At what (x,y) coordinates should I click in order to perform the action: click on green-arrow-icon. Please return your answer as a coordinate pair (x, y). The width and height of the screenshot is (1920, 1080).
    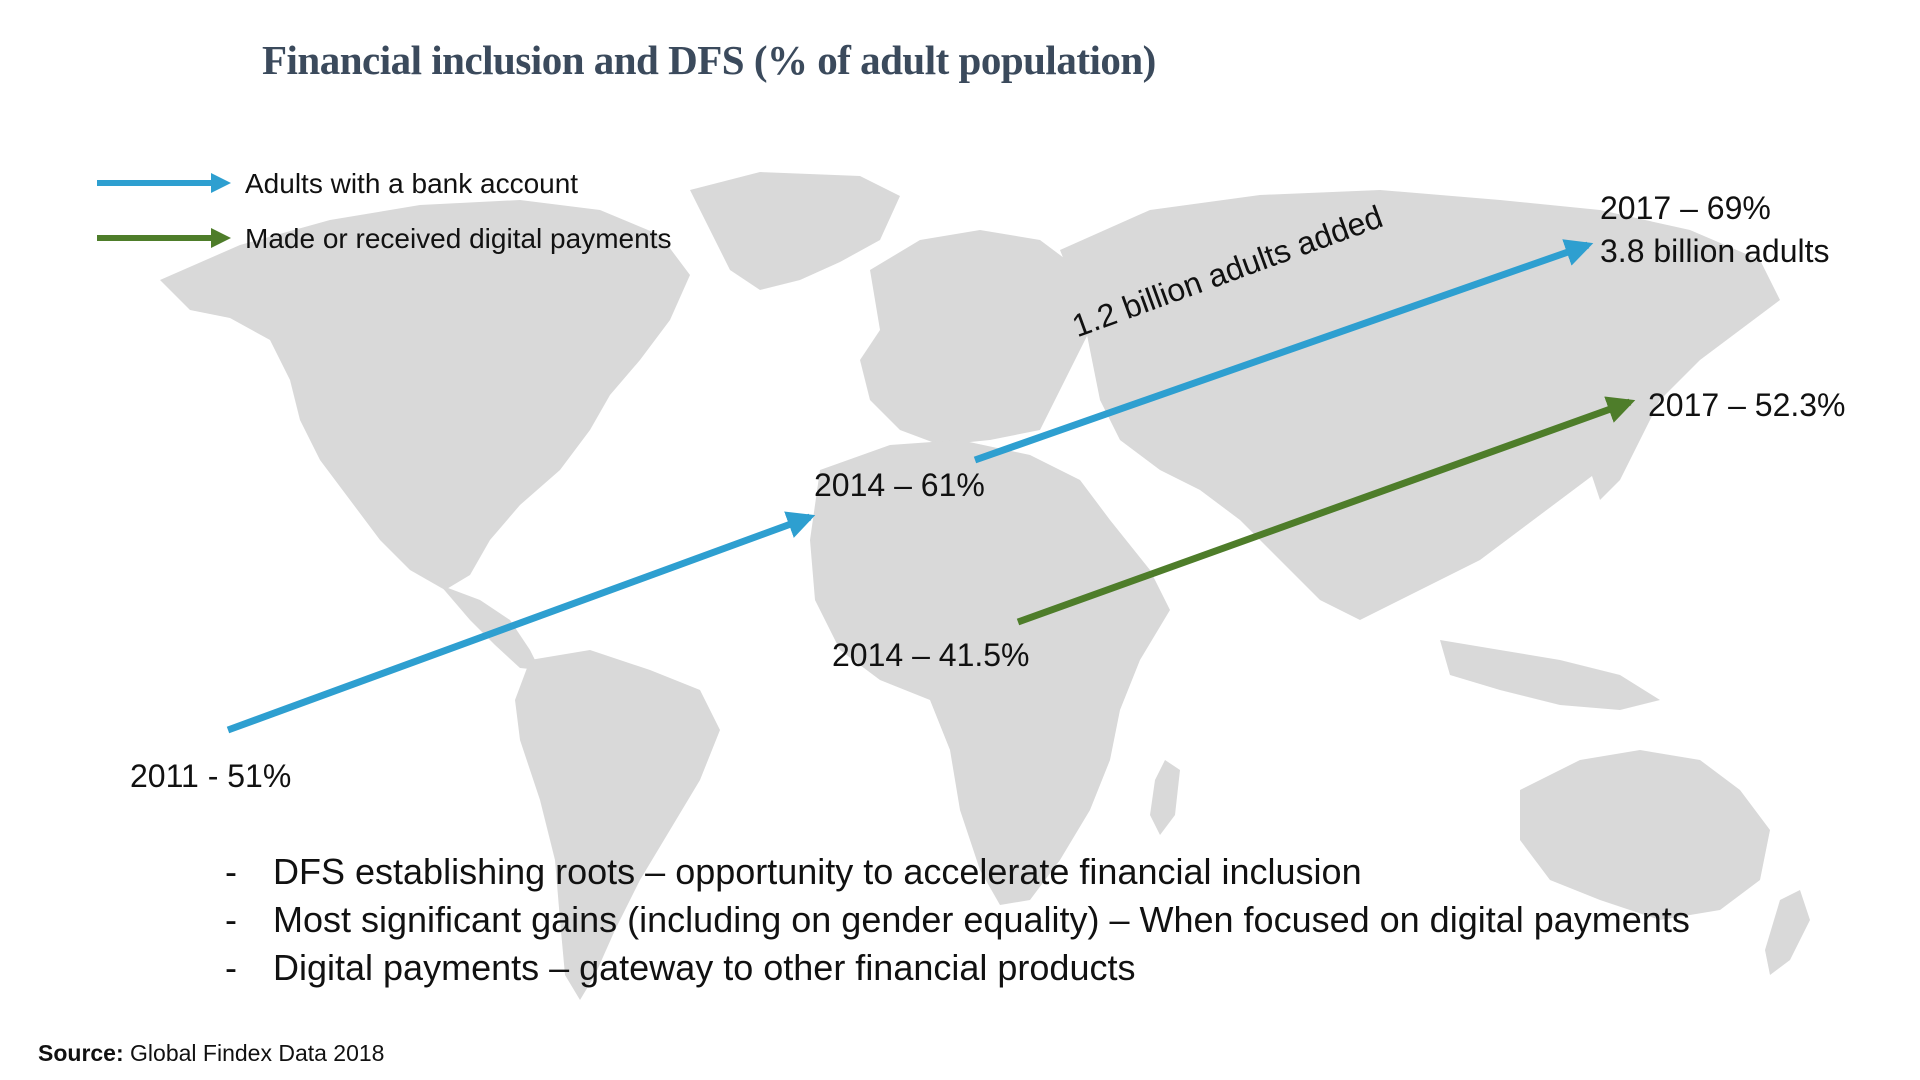
    Looking at the image, I should click on (164, 238).